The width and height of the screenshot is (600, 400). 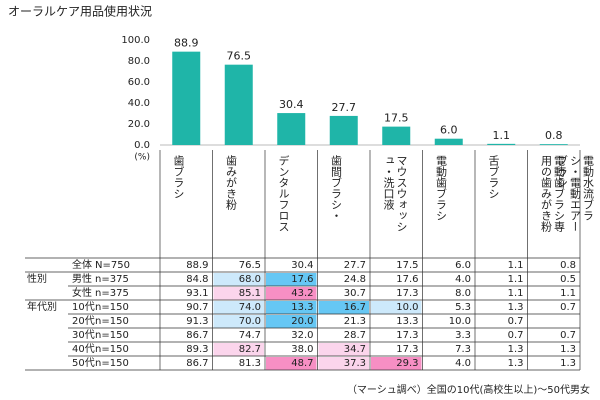 What do you see at coordinates (82, 264) in the screenshot?
I see `row-label: 全体` at bounding box center [82, 264].